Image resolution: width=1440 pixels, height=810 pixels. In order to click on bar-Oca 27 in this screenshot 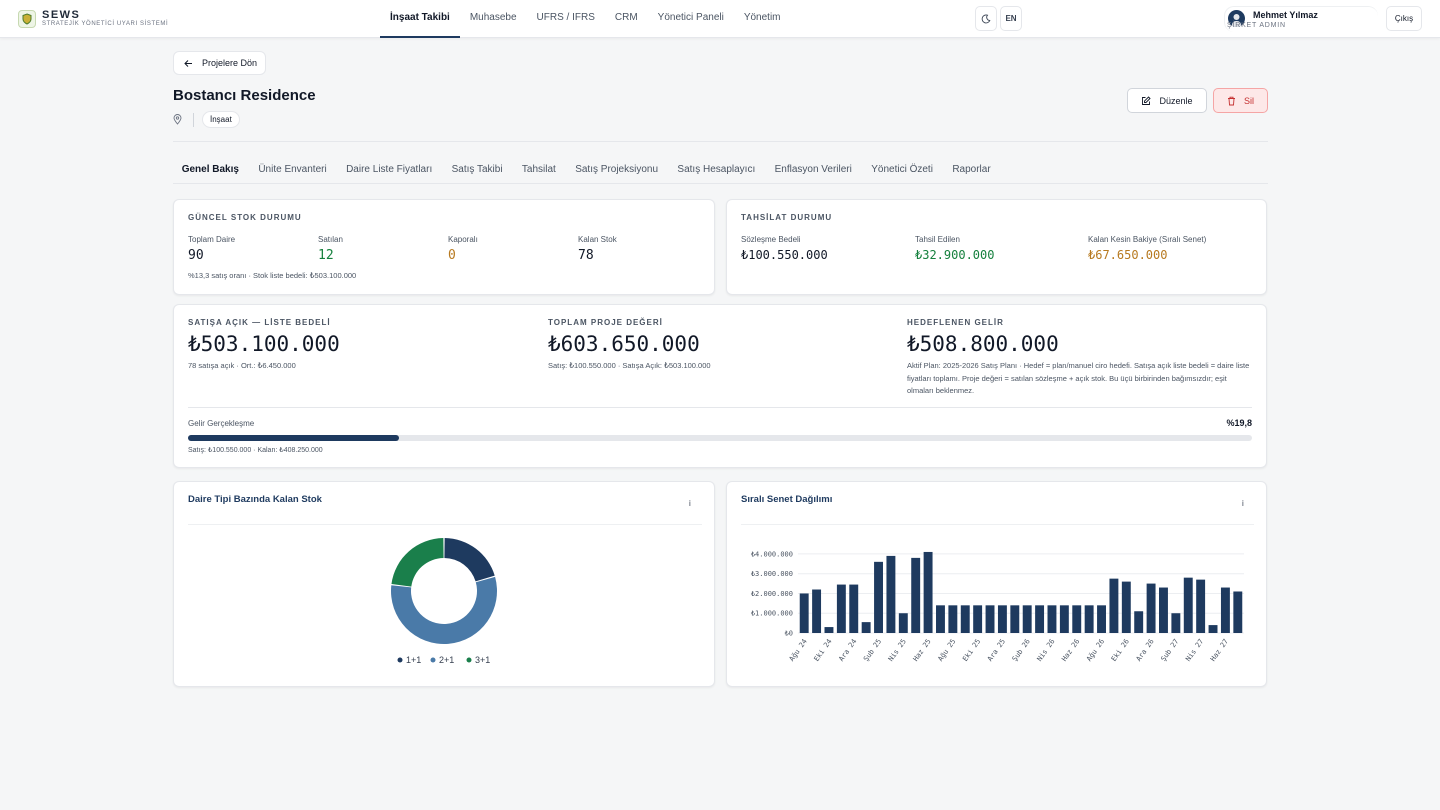, I will do `click(1163, 610)`.